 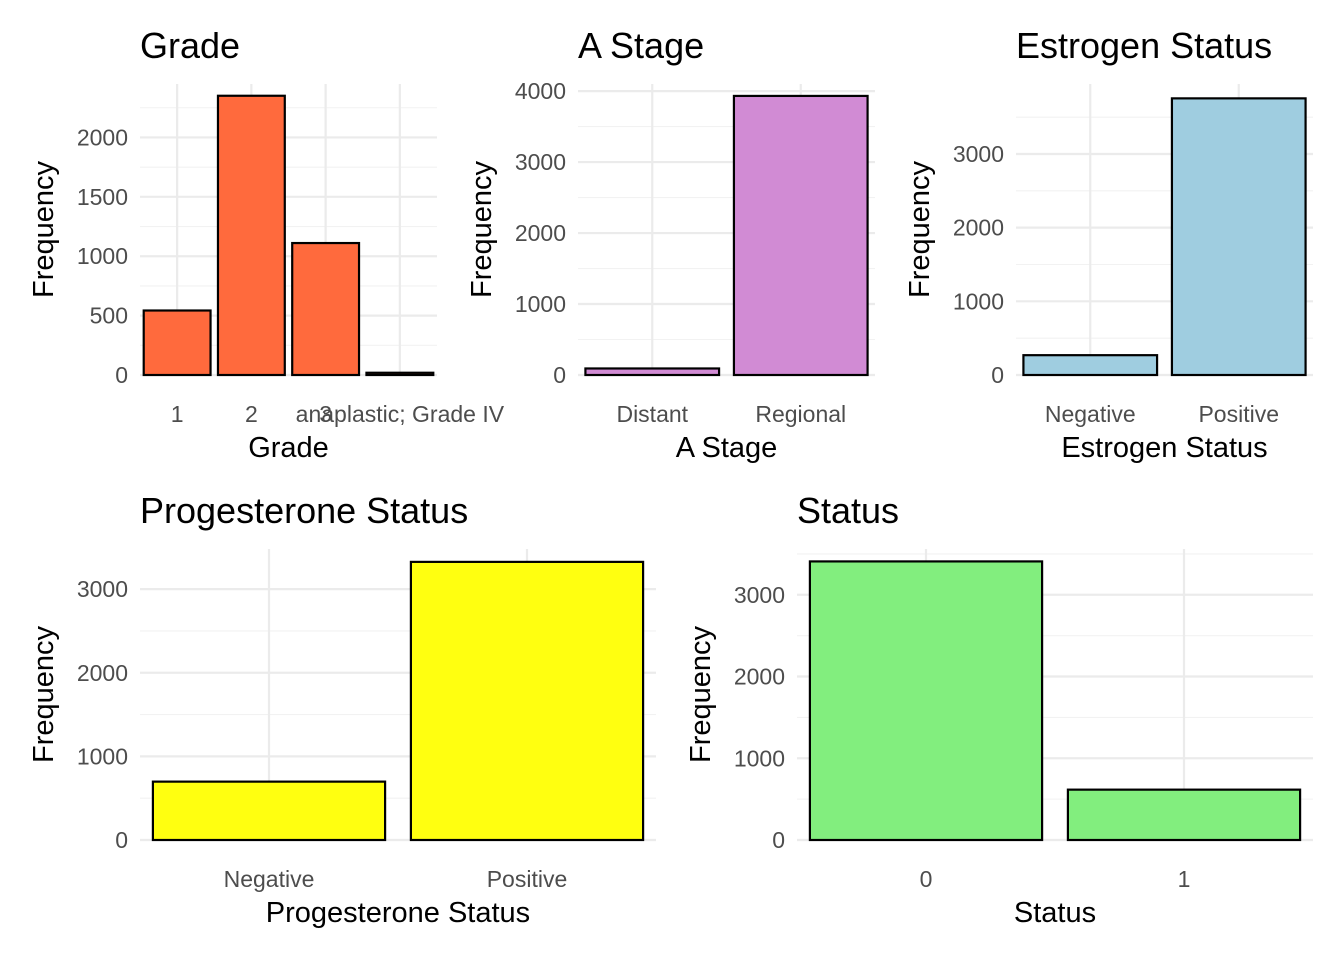 I want to click on panel-title: Estrogen Status, so click(x=1144, y=45).